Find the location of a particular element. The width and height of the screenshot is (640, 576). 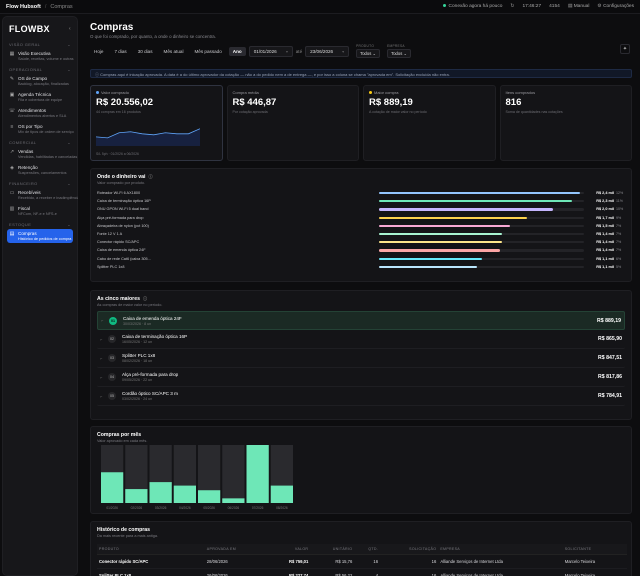

manual-link: ▤ Manual is located at coordinates (578, 6).